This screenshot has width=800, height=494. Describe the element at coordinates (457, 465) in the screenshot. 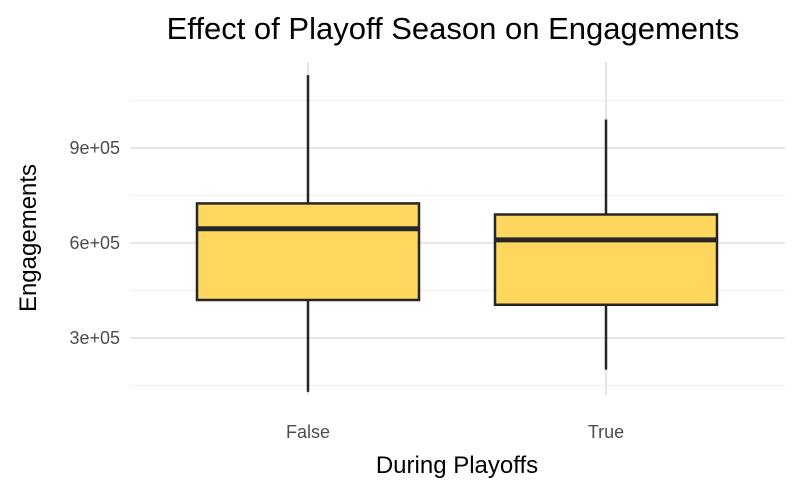

I see `x-axis-title: During Playoffs` at that location.